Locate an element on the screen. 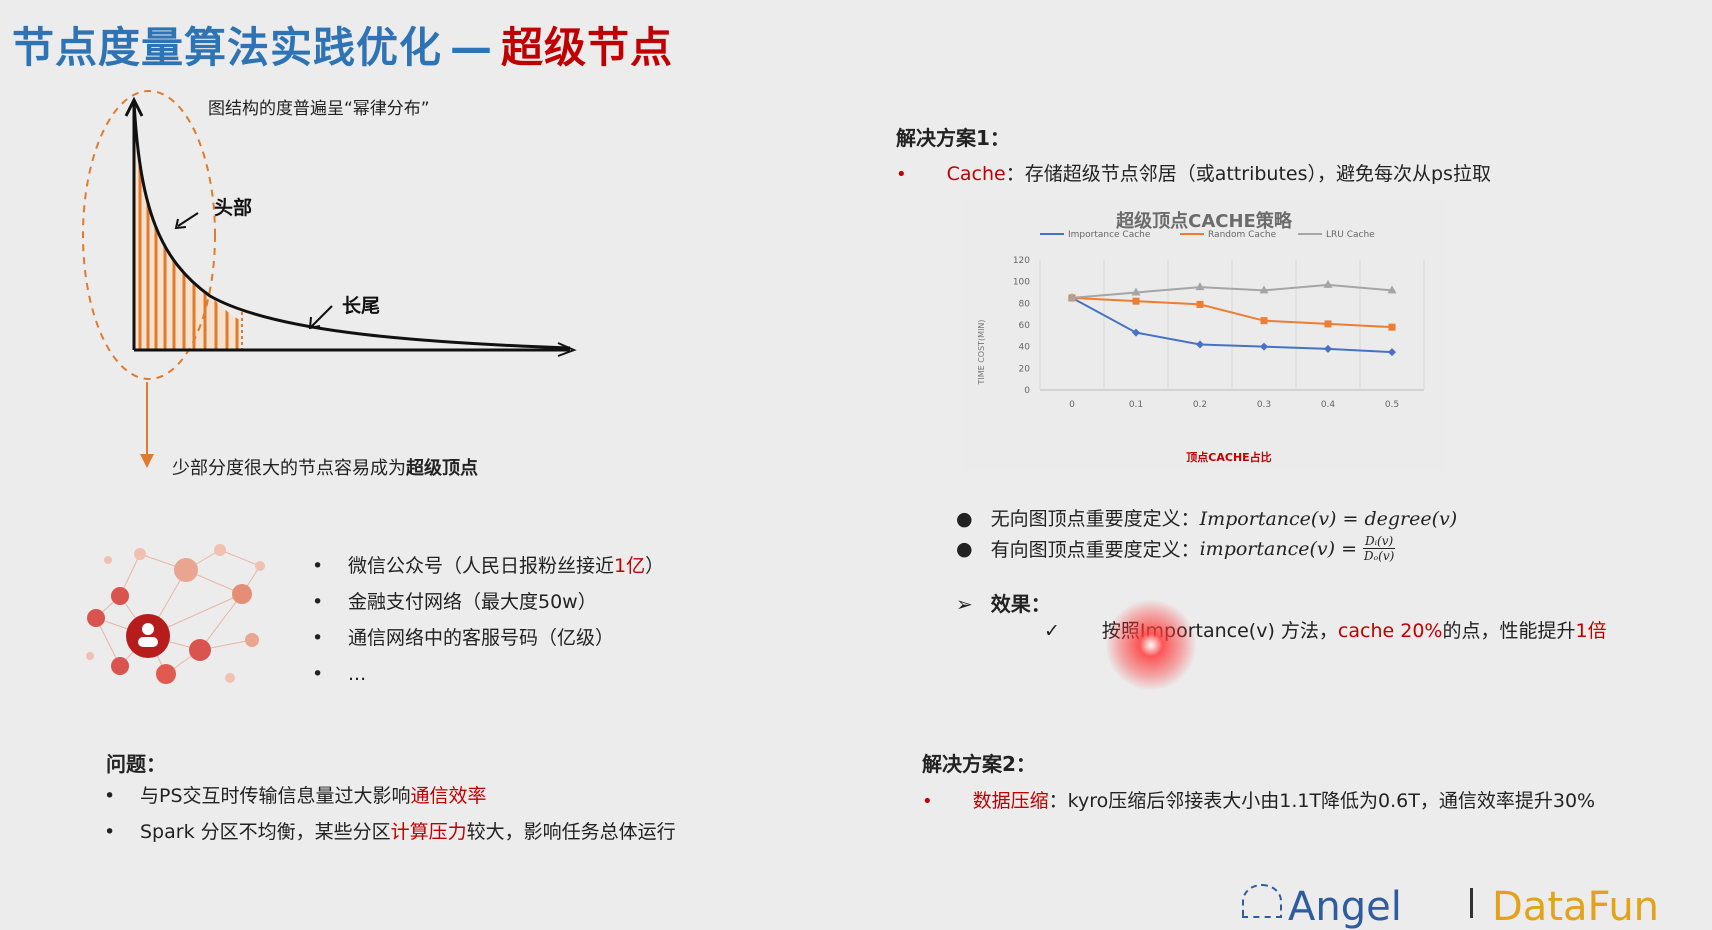 The width and height of the screenshot is (1712, 930). list-item: • 微信公众号（人民日报粉丝接近1亿） is located at coordinates (488, 566).